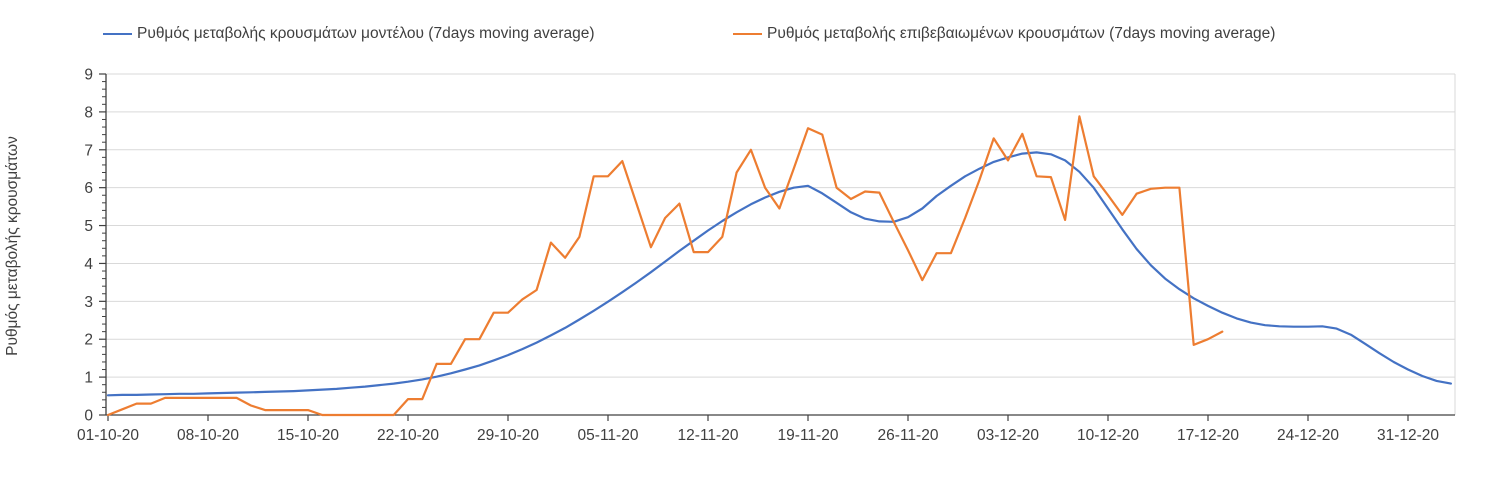  I want to click on y-tick-label: 2, so click(88, 340).